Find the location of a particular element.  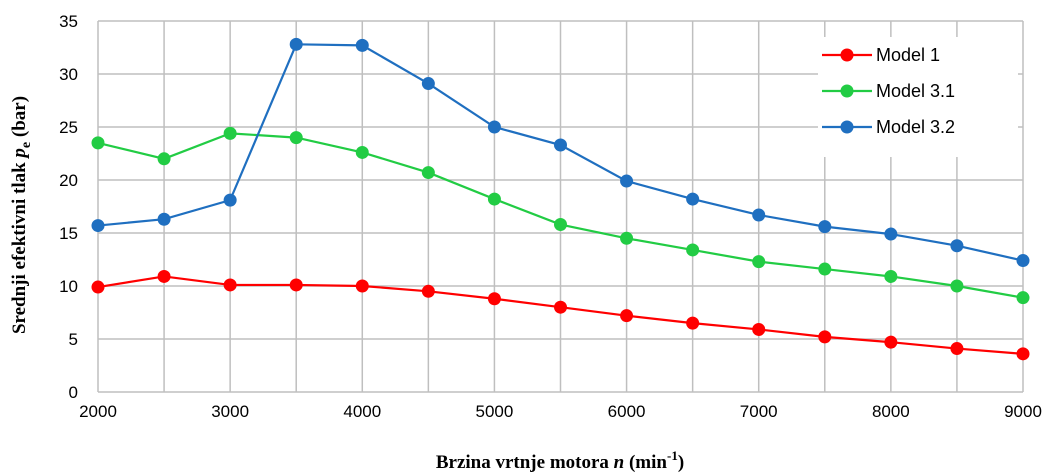

legend-label: Model 3.2 is located at coordinates (915, 127).